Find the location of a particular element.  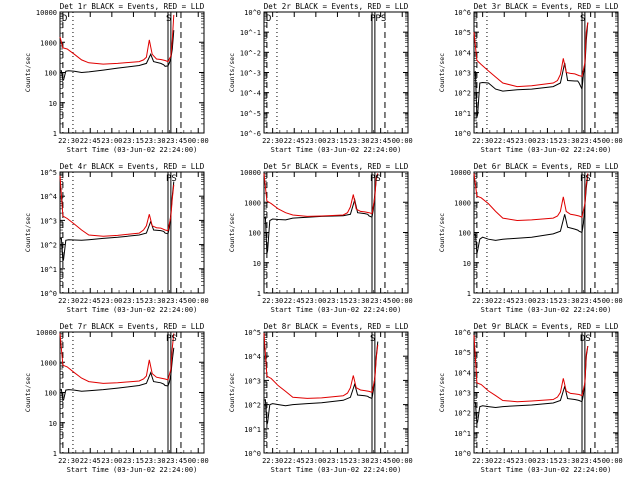

y-tick-label: 10^-5 is located at coordinates (250, 114).